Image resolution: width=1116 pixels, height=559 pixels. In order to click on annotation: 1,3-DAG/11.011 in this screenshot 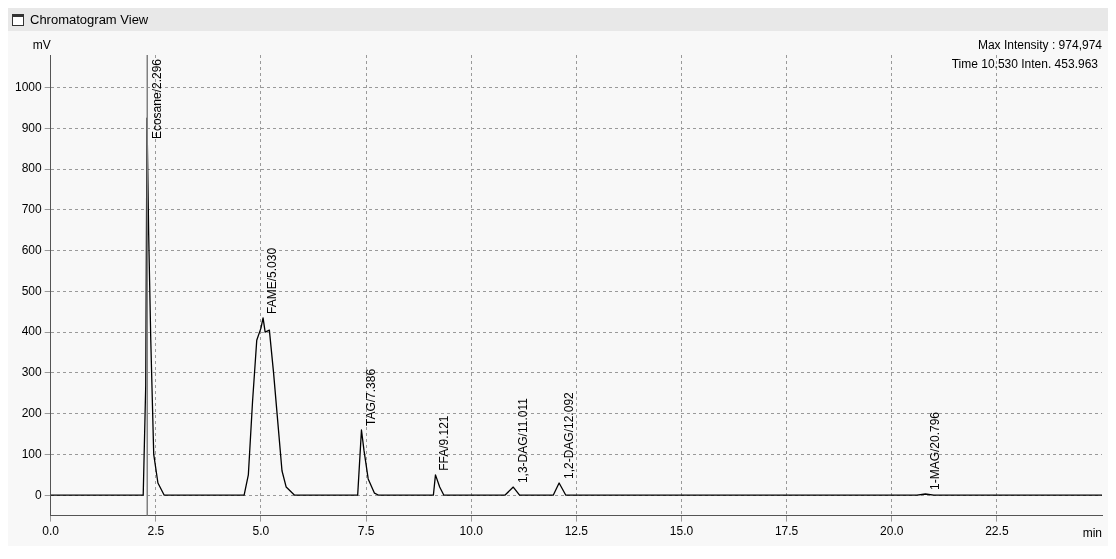, I will do `click(523, 440)`.